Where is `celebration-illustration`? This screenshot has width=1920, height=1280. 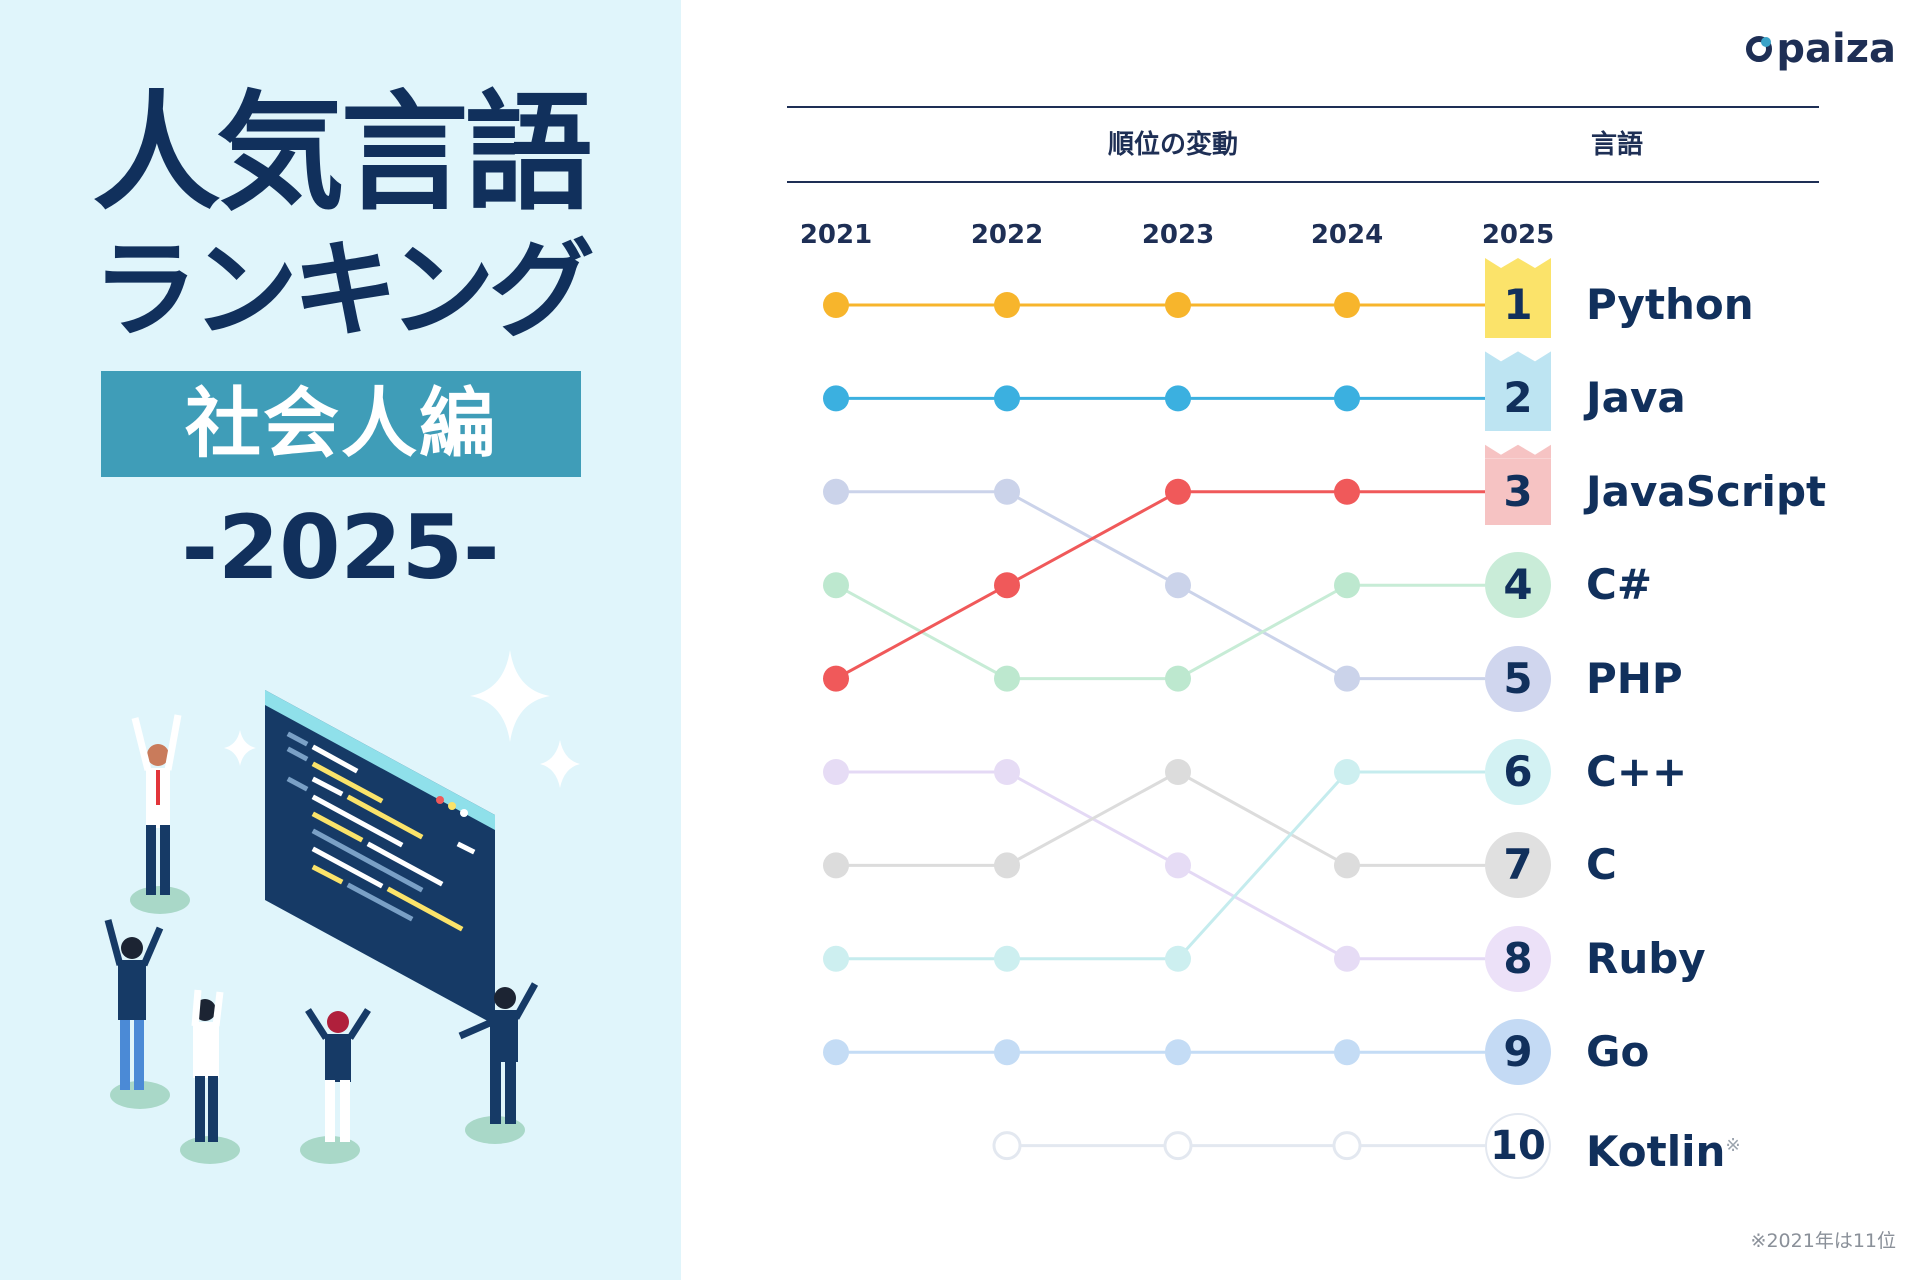
celebration-illustration is located at coordinates (342, 907).